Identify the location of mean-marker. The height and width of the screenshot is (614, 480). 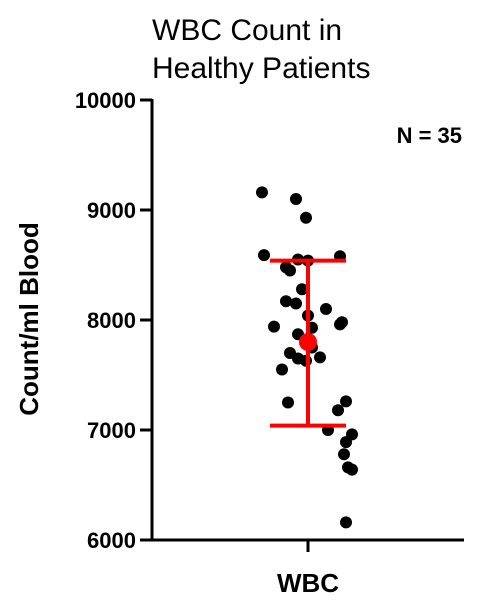
(308, 342).